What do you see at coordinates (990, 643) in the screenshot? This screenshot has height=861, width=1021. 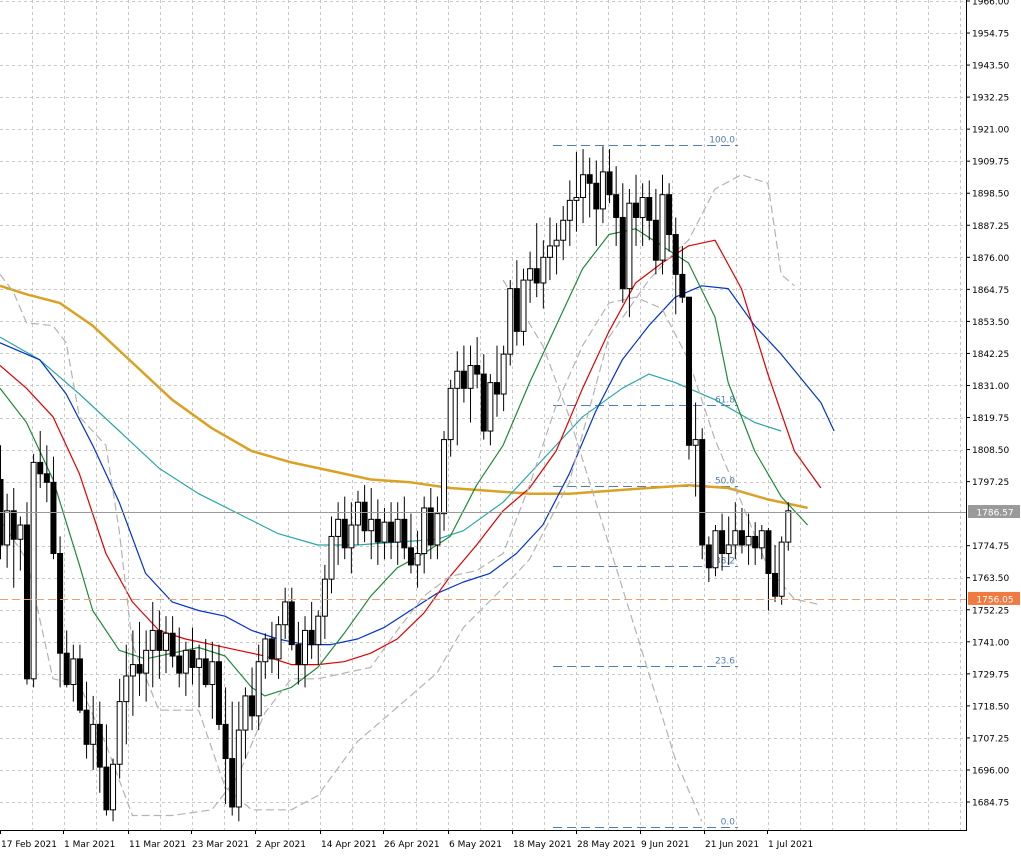 I see `price-tick-label: 1741.00` at bounding box center [990, 643].